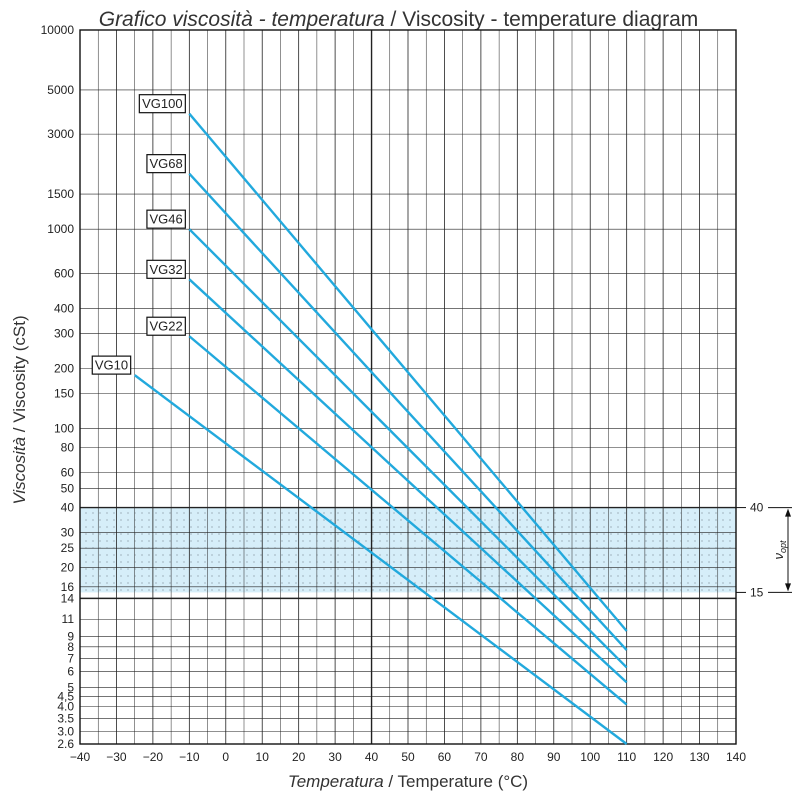 This screenshot has width=797, height=798. I want to click on y-tick-label: 7, so click(70, 658).